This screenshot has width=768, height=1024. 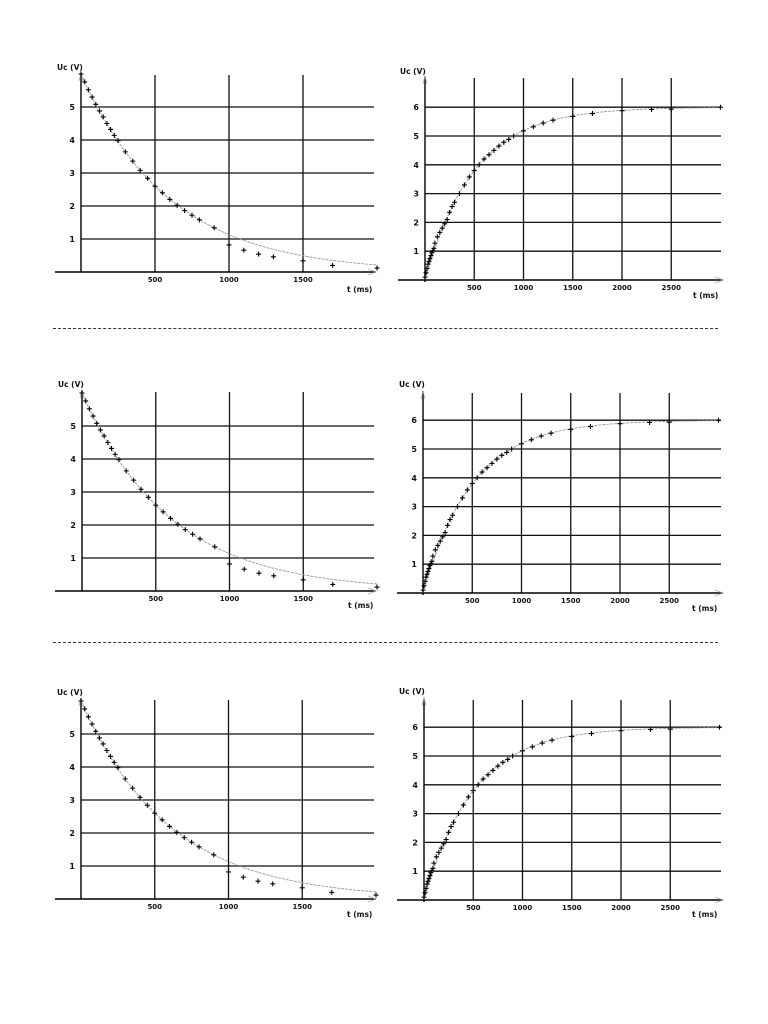 I want to click on x-tick-label: 2000, so click(x=622, y=288).